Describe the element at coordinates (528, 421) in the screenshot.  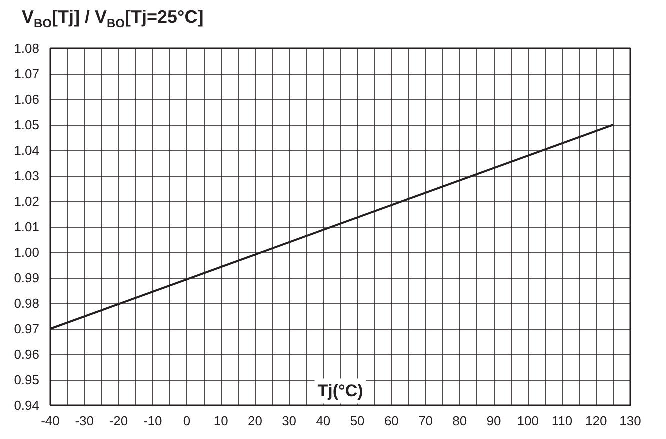
I see `x-tick-label: 100` at that location.